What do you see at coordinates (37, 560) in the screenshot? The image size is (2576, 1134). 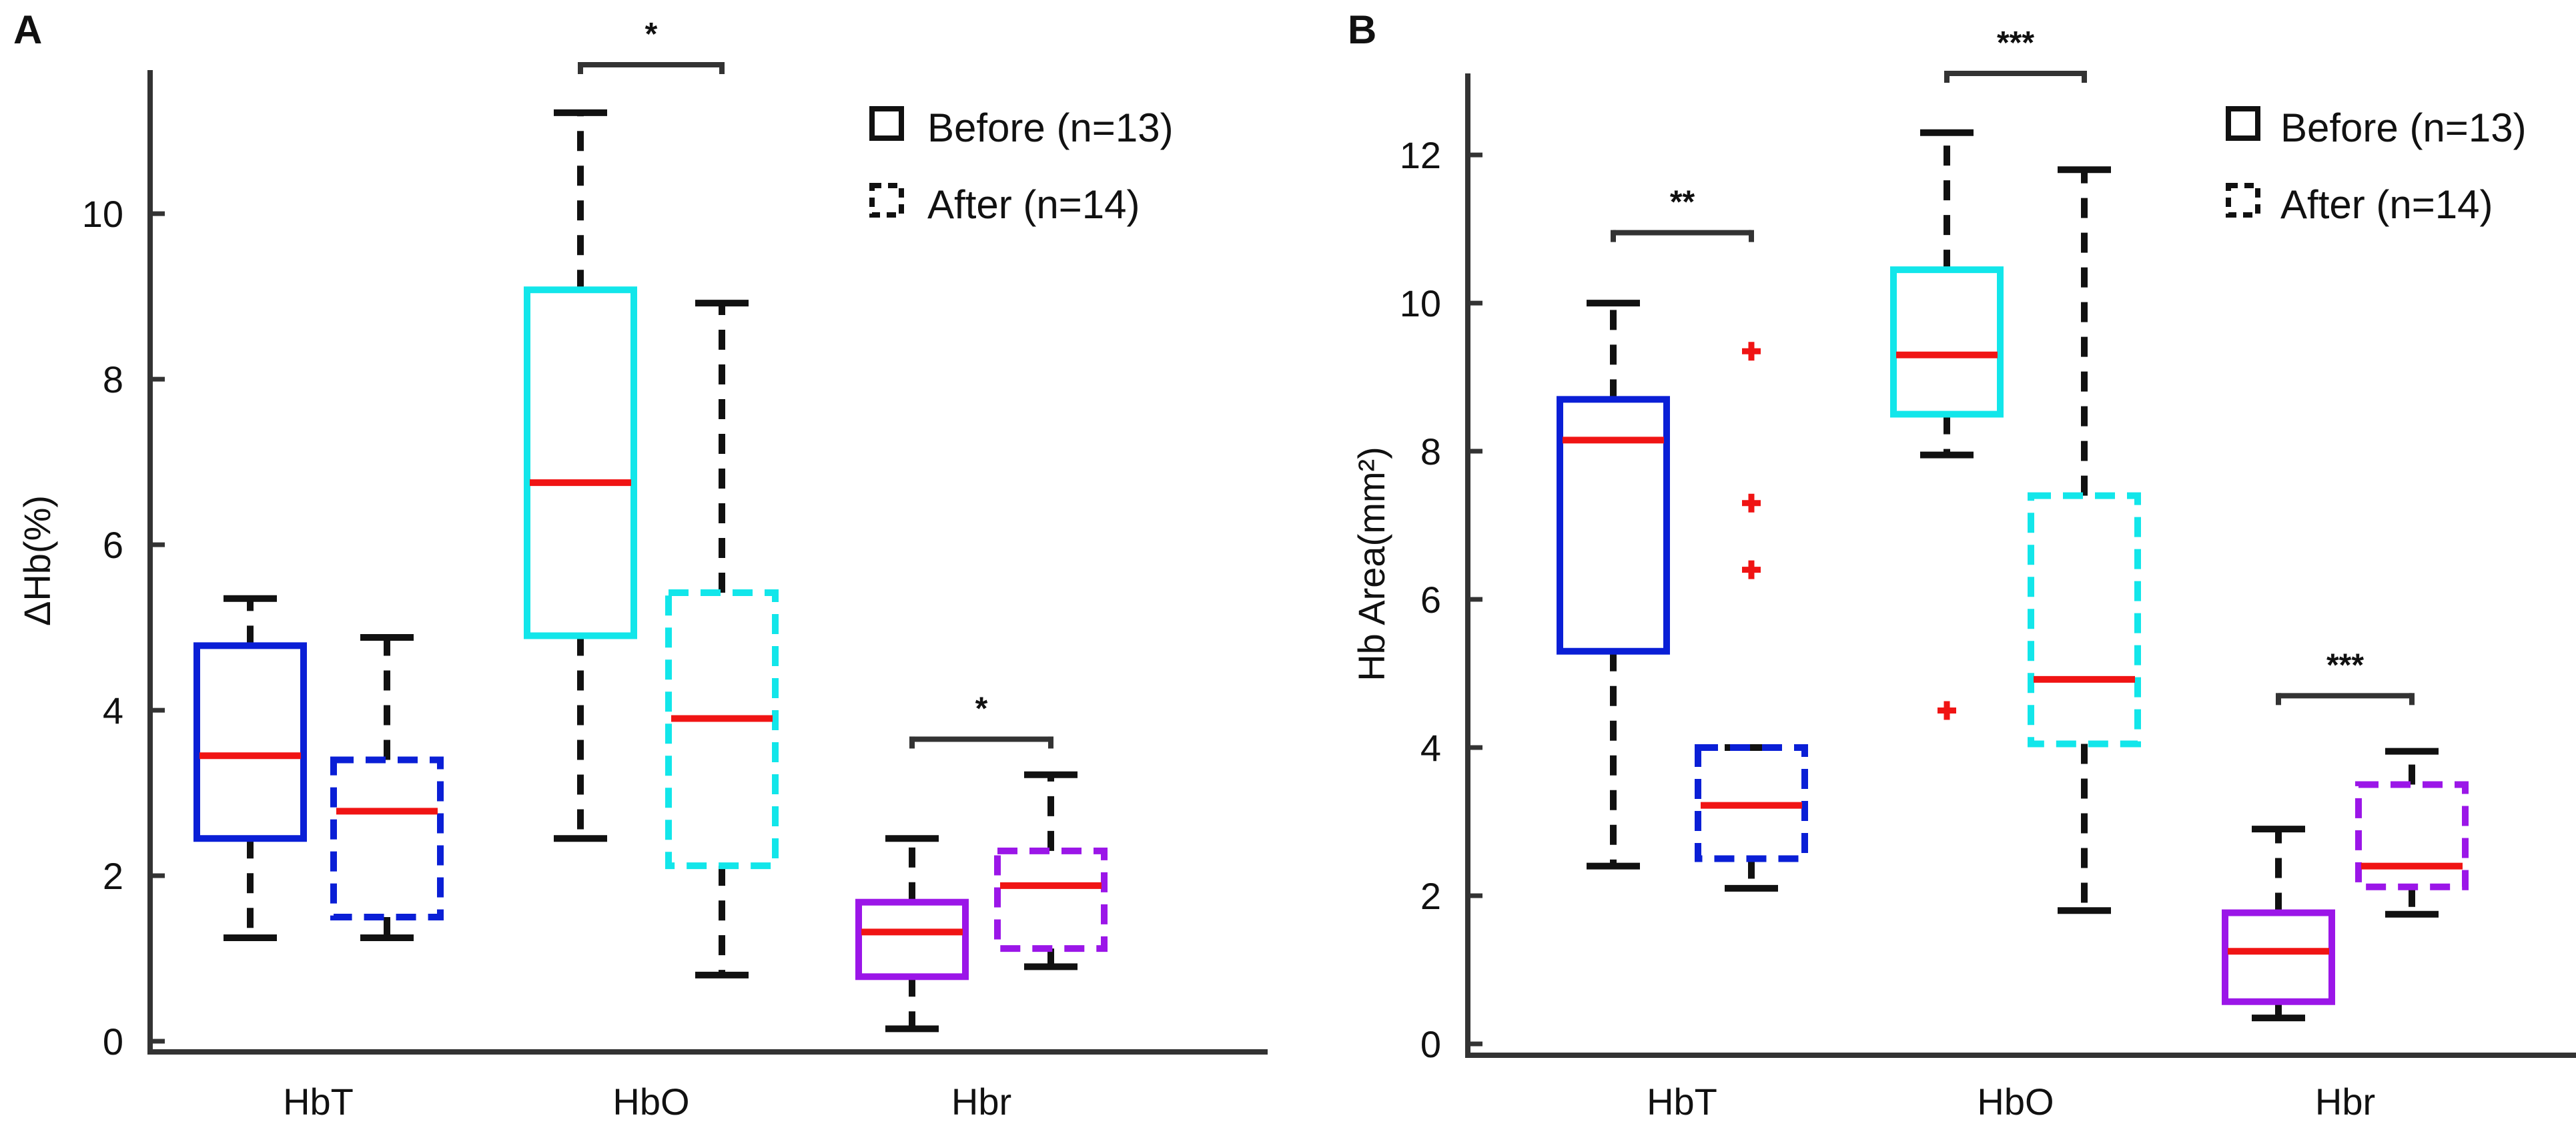 I see `panel-a-y-axis-label: ΔHb(%)` at bounding box center [37, 560].